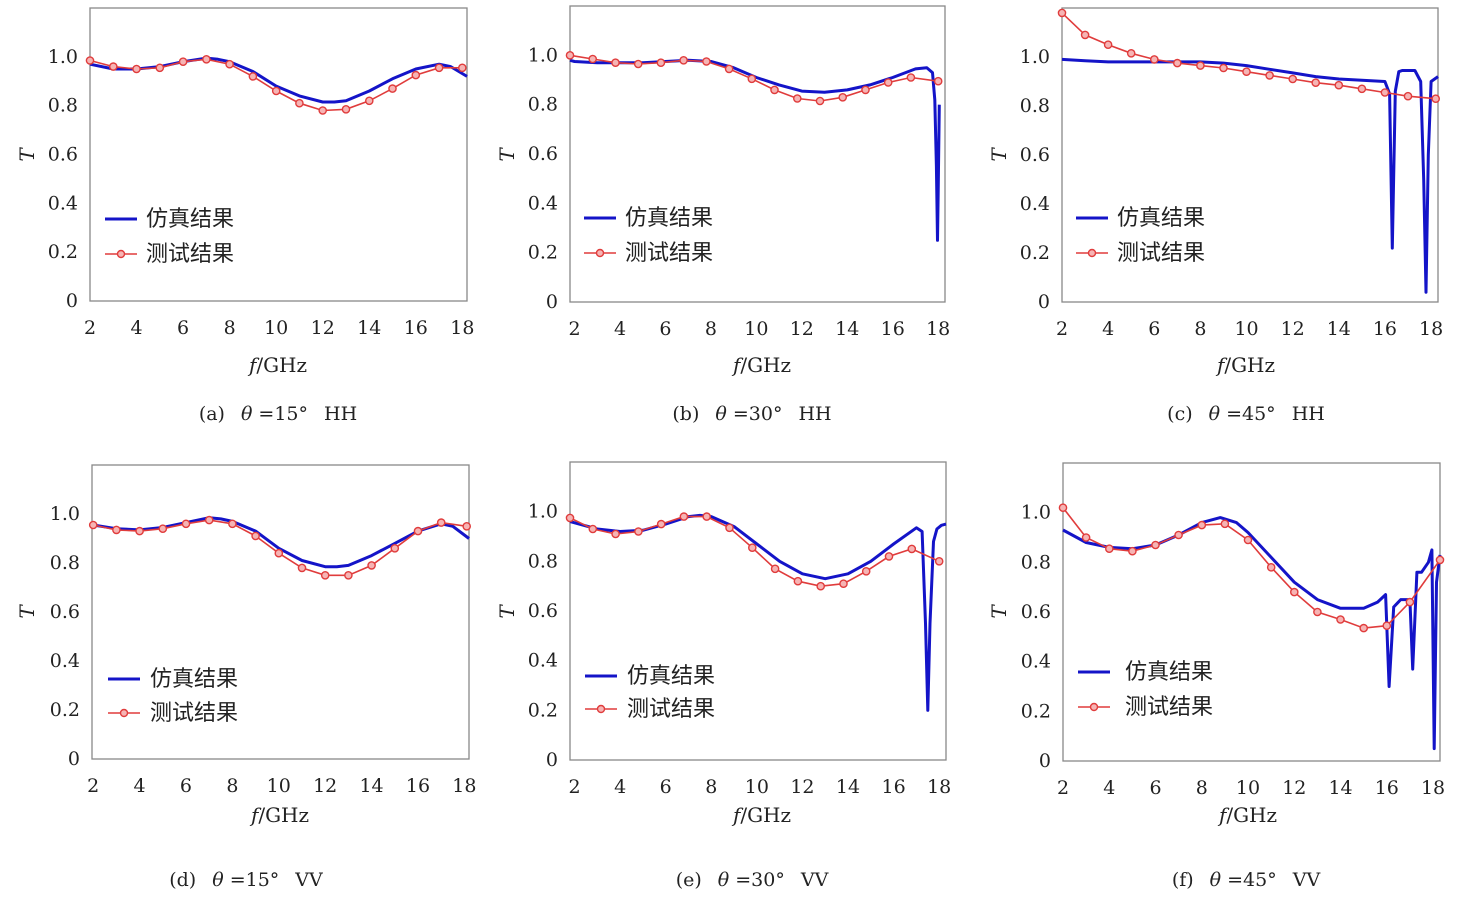  What do you see at coordinates (27, 154) in the screenshot?
I see `y-axis-label: T` at bounding box center [27, 154].